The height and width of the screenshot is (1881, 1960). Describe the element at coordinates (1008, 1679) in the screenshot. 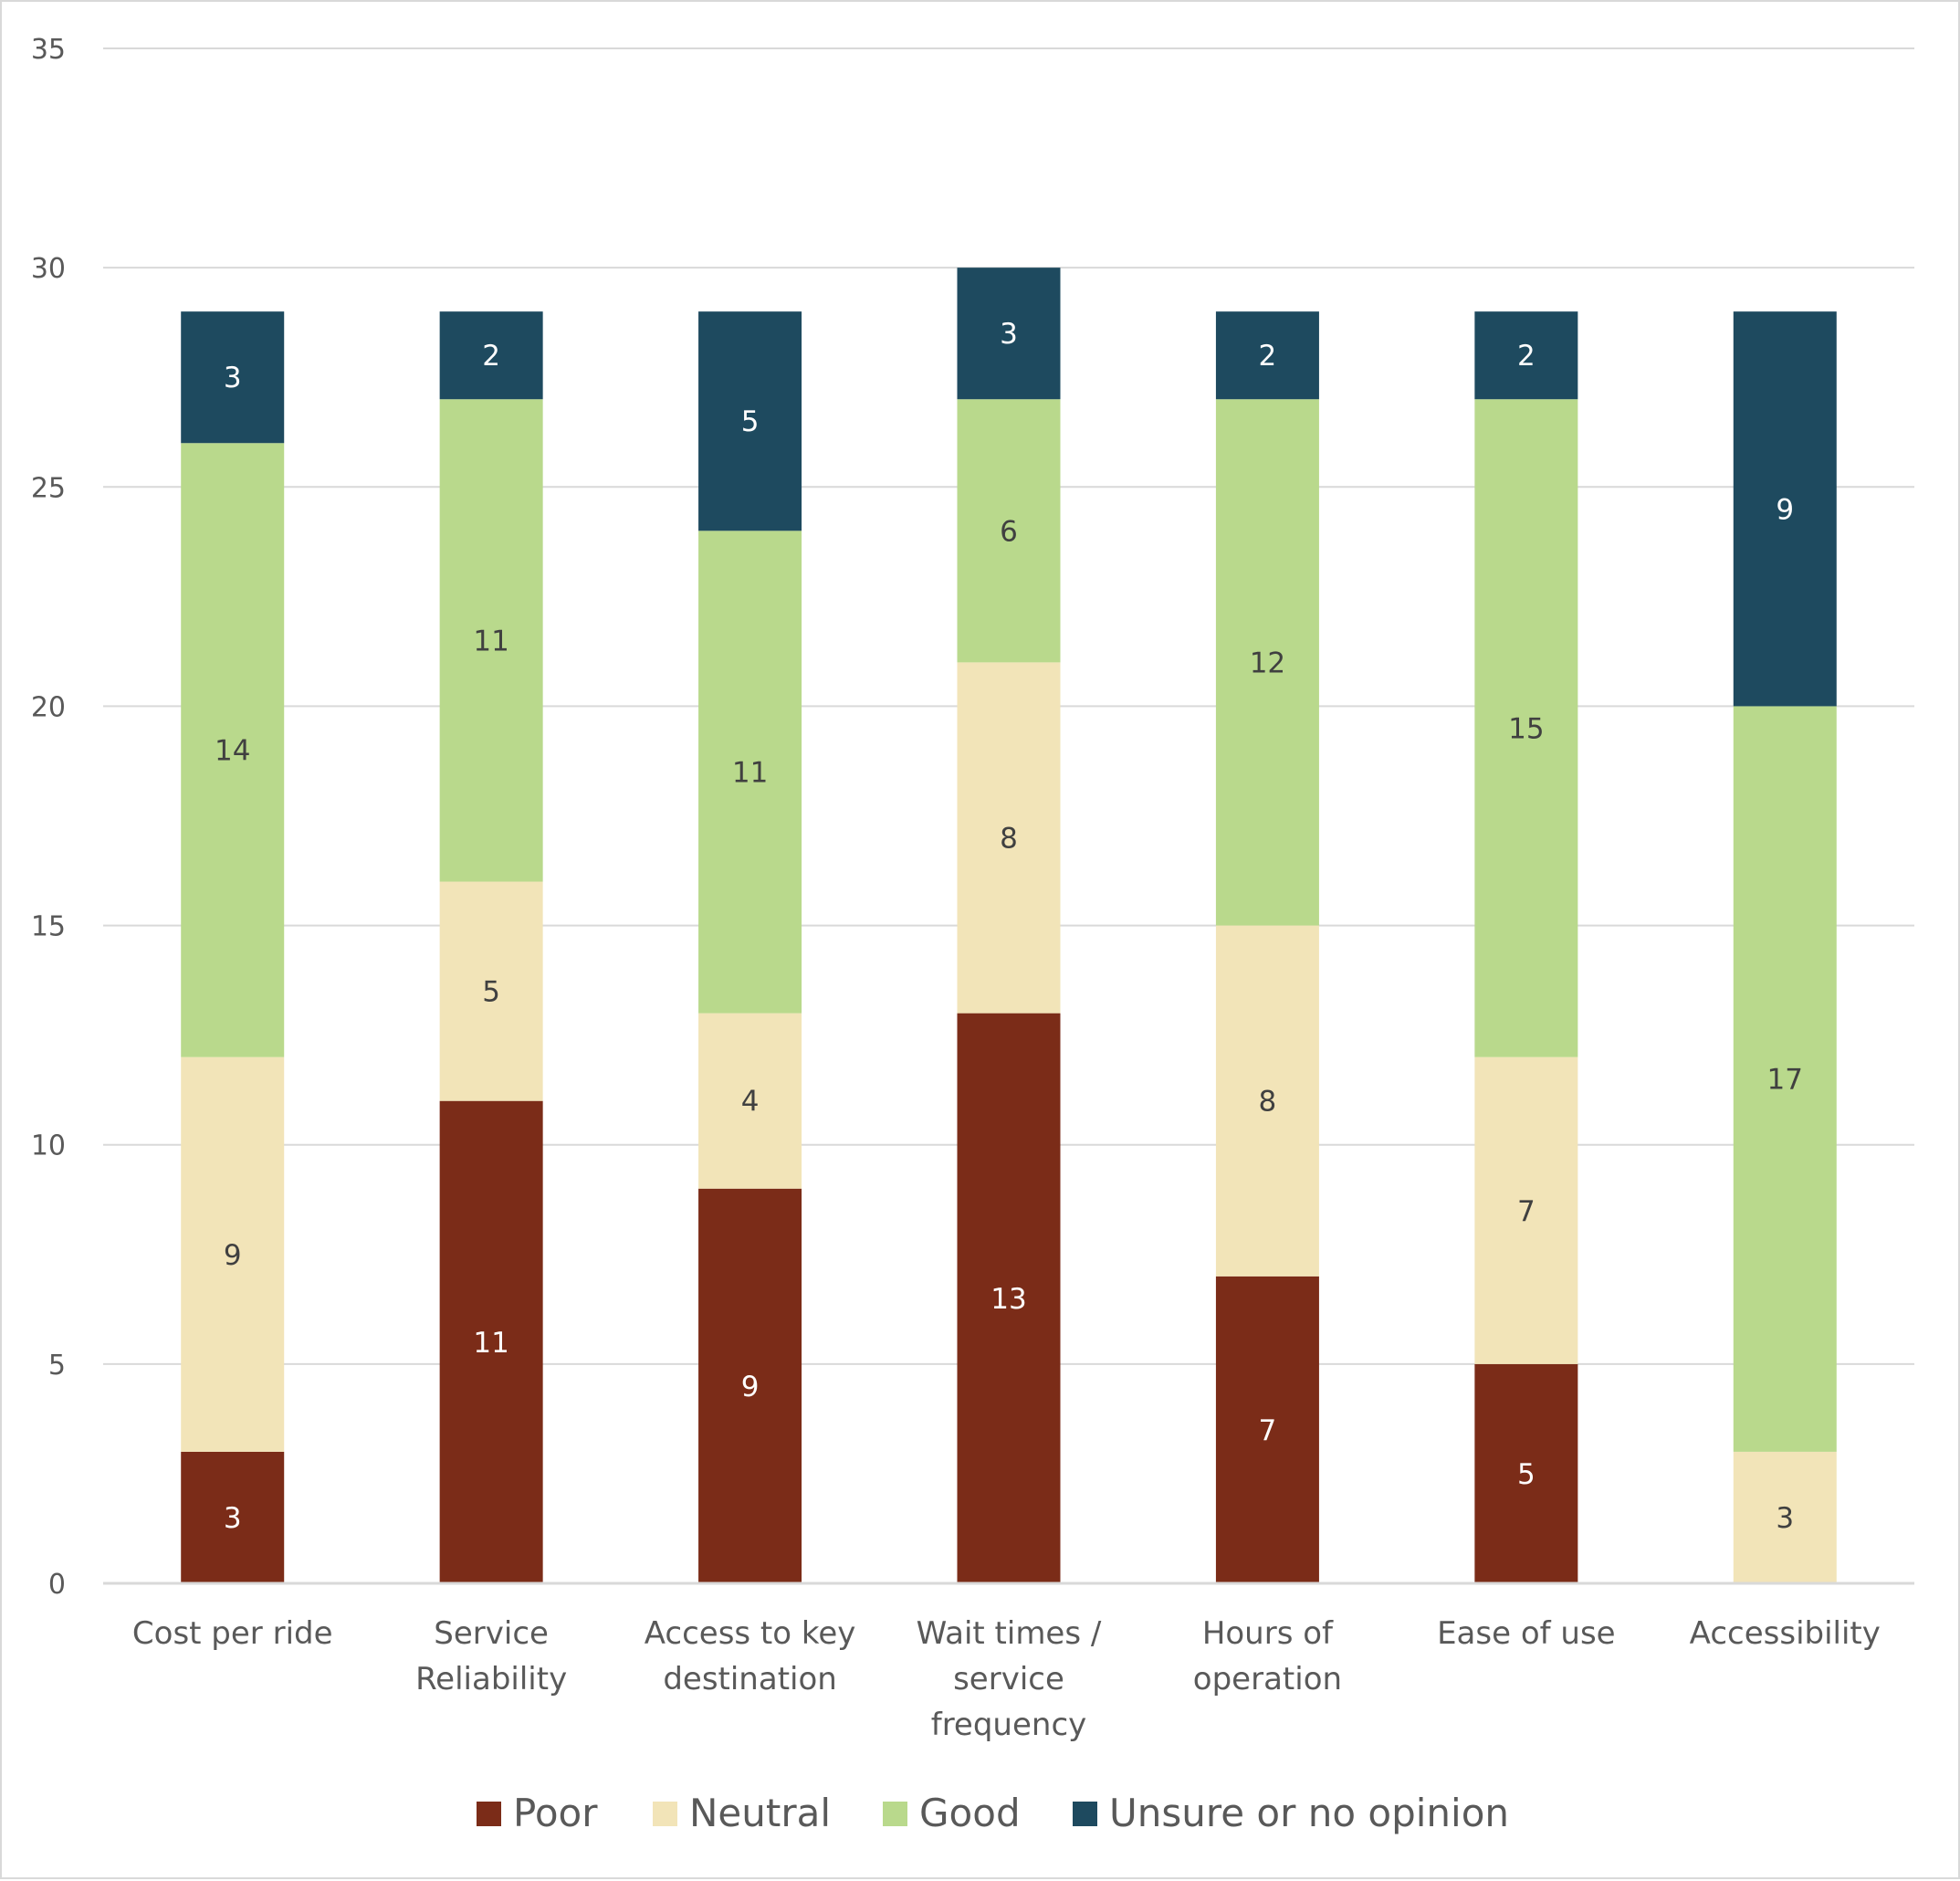

I see `x-tick-label: service` at that location.